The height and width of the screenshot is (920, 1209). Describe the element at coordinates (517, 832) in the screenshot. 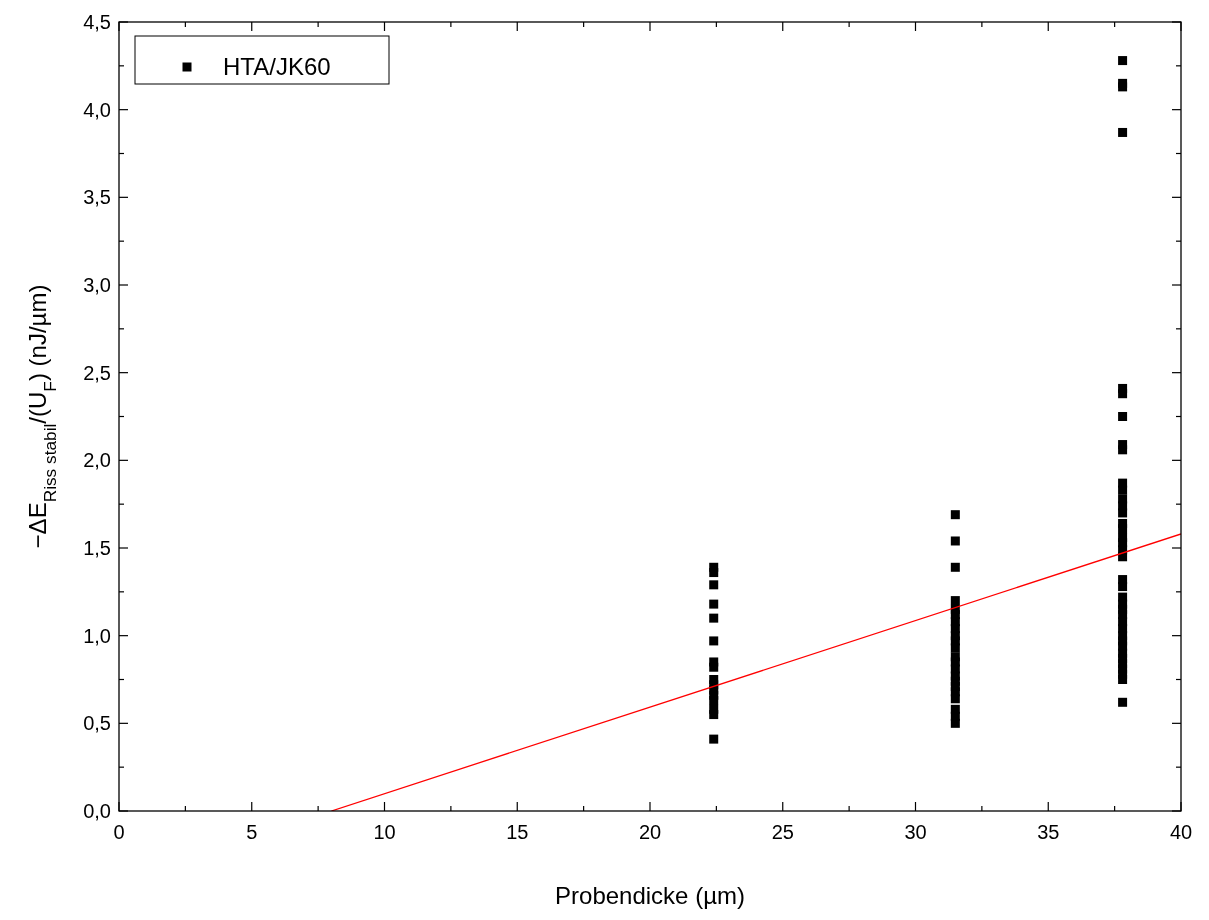

I see `x-tick-label: 15` at that location.